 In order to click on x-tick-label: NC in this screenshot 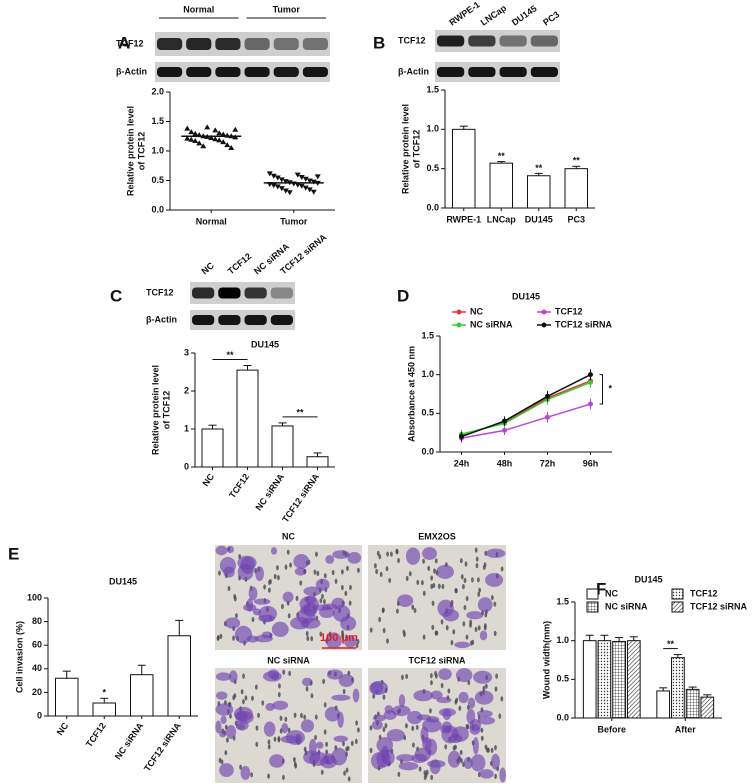, I will do `click(63, 728)`.